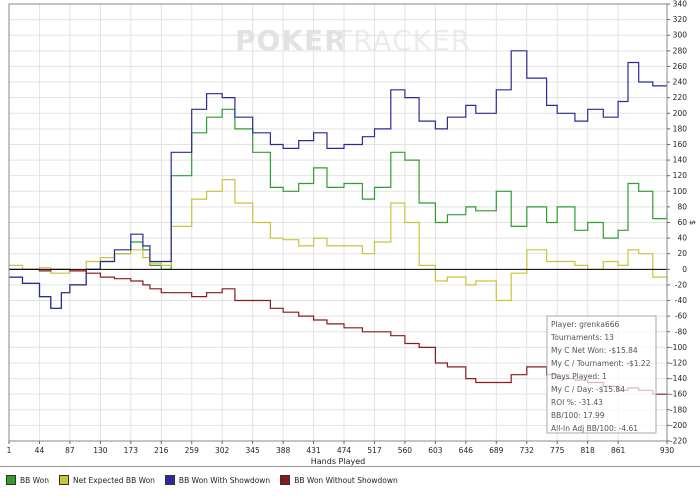  Describe the element at coordinates (680, 175) in the screenshot. I see `y-tick-label: 120` at that location.